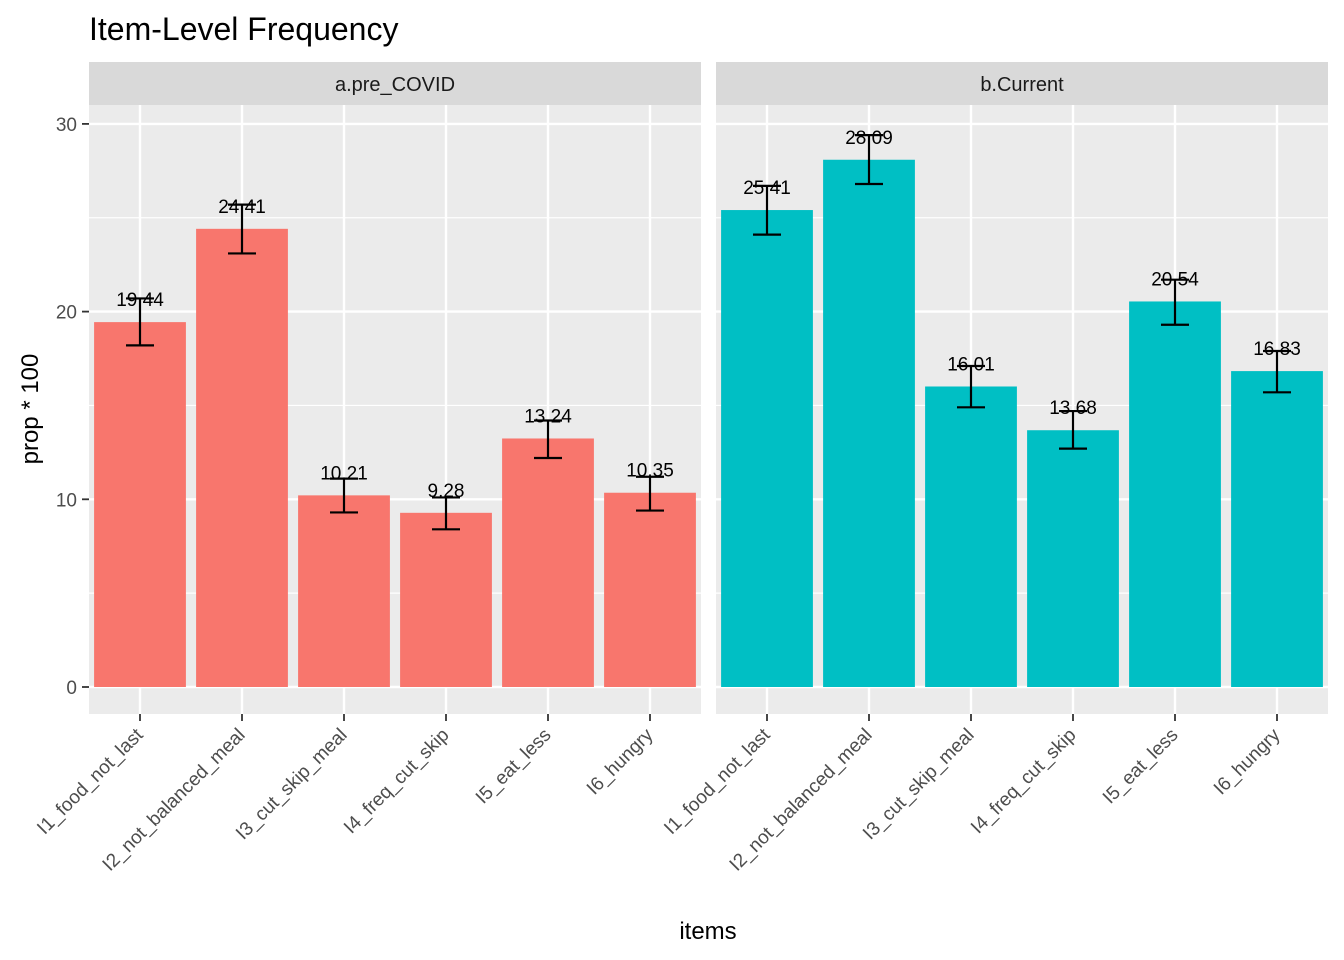  What do you see at coordinates (140, 300) in the screenshot?
I see `data-label: 19.44` at bounding box center [140, 300].